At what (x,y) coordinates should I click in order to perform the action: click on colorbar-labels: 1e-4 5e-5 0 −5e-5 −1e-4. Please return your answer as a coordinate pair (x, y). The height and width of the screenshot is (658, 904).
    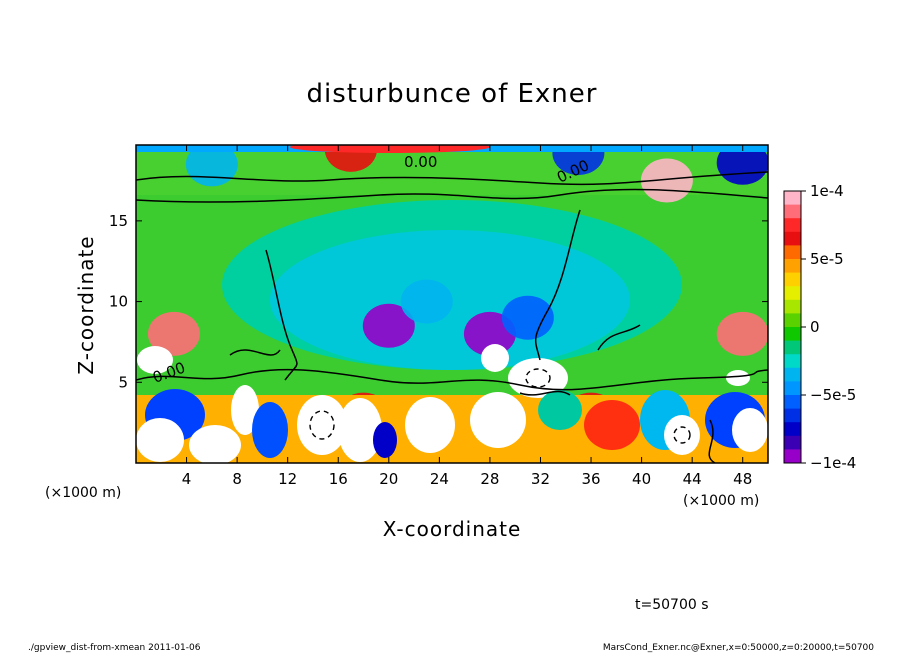
    Looking at the image, I should click on (828, 327).